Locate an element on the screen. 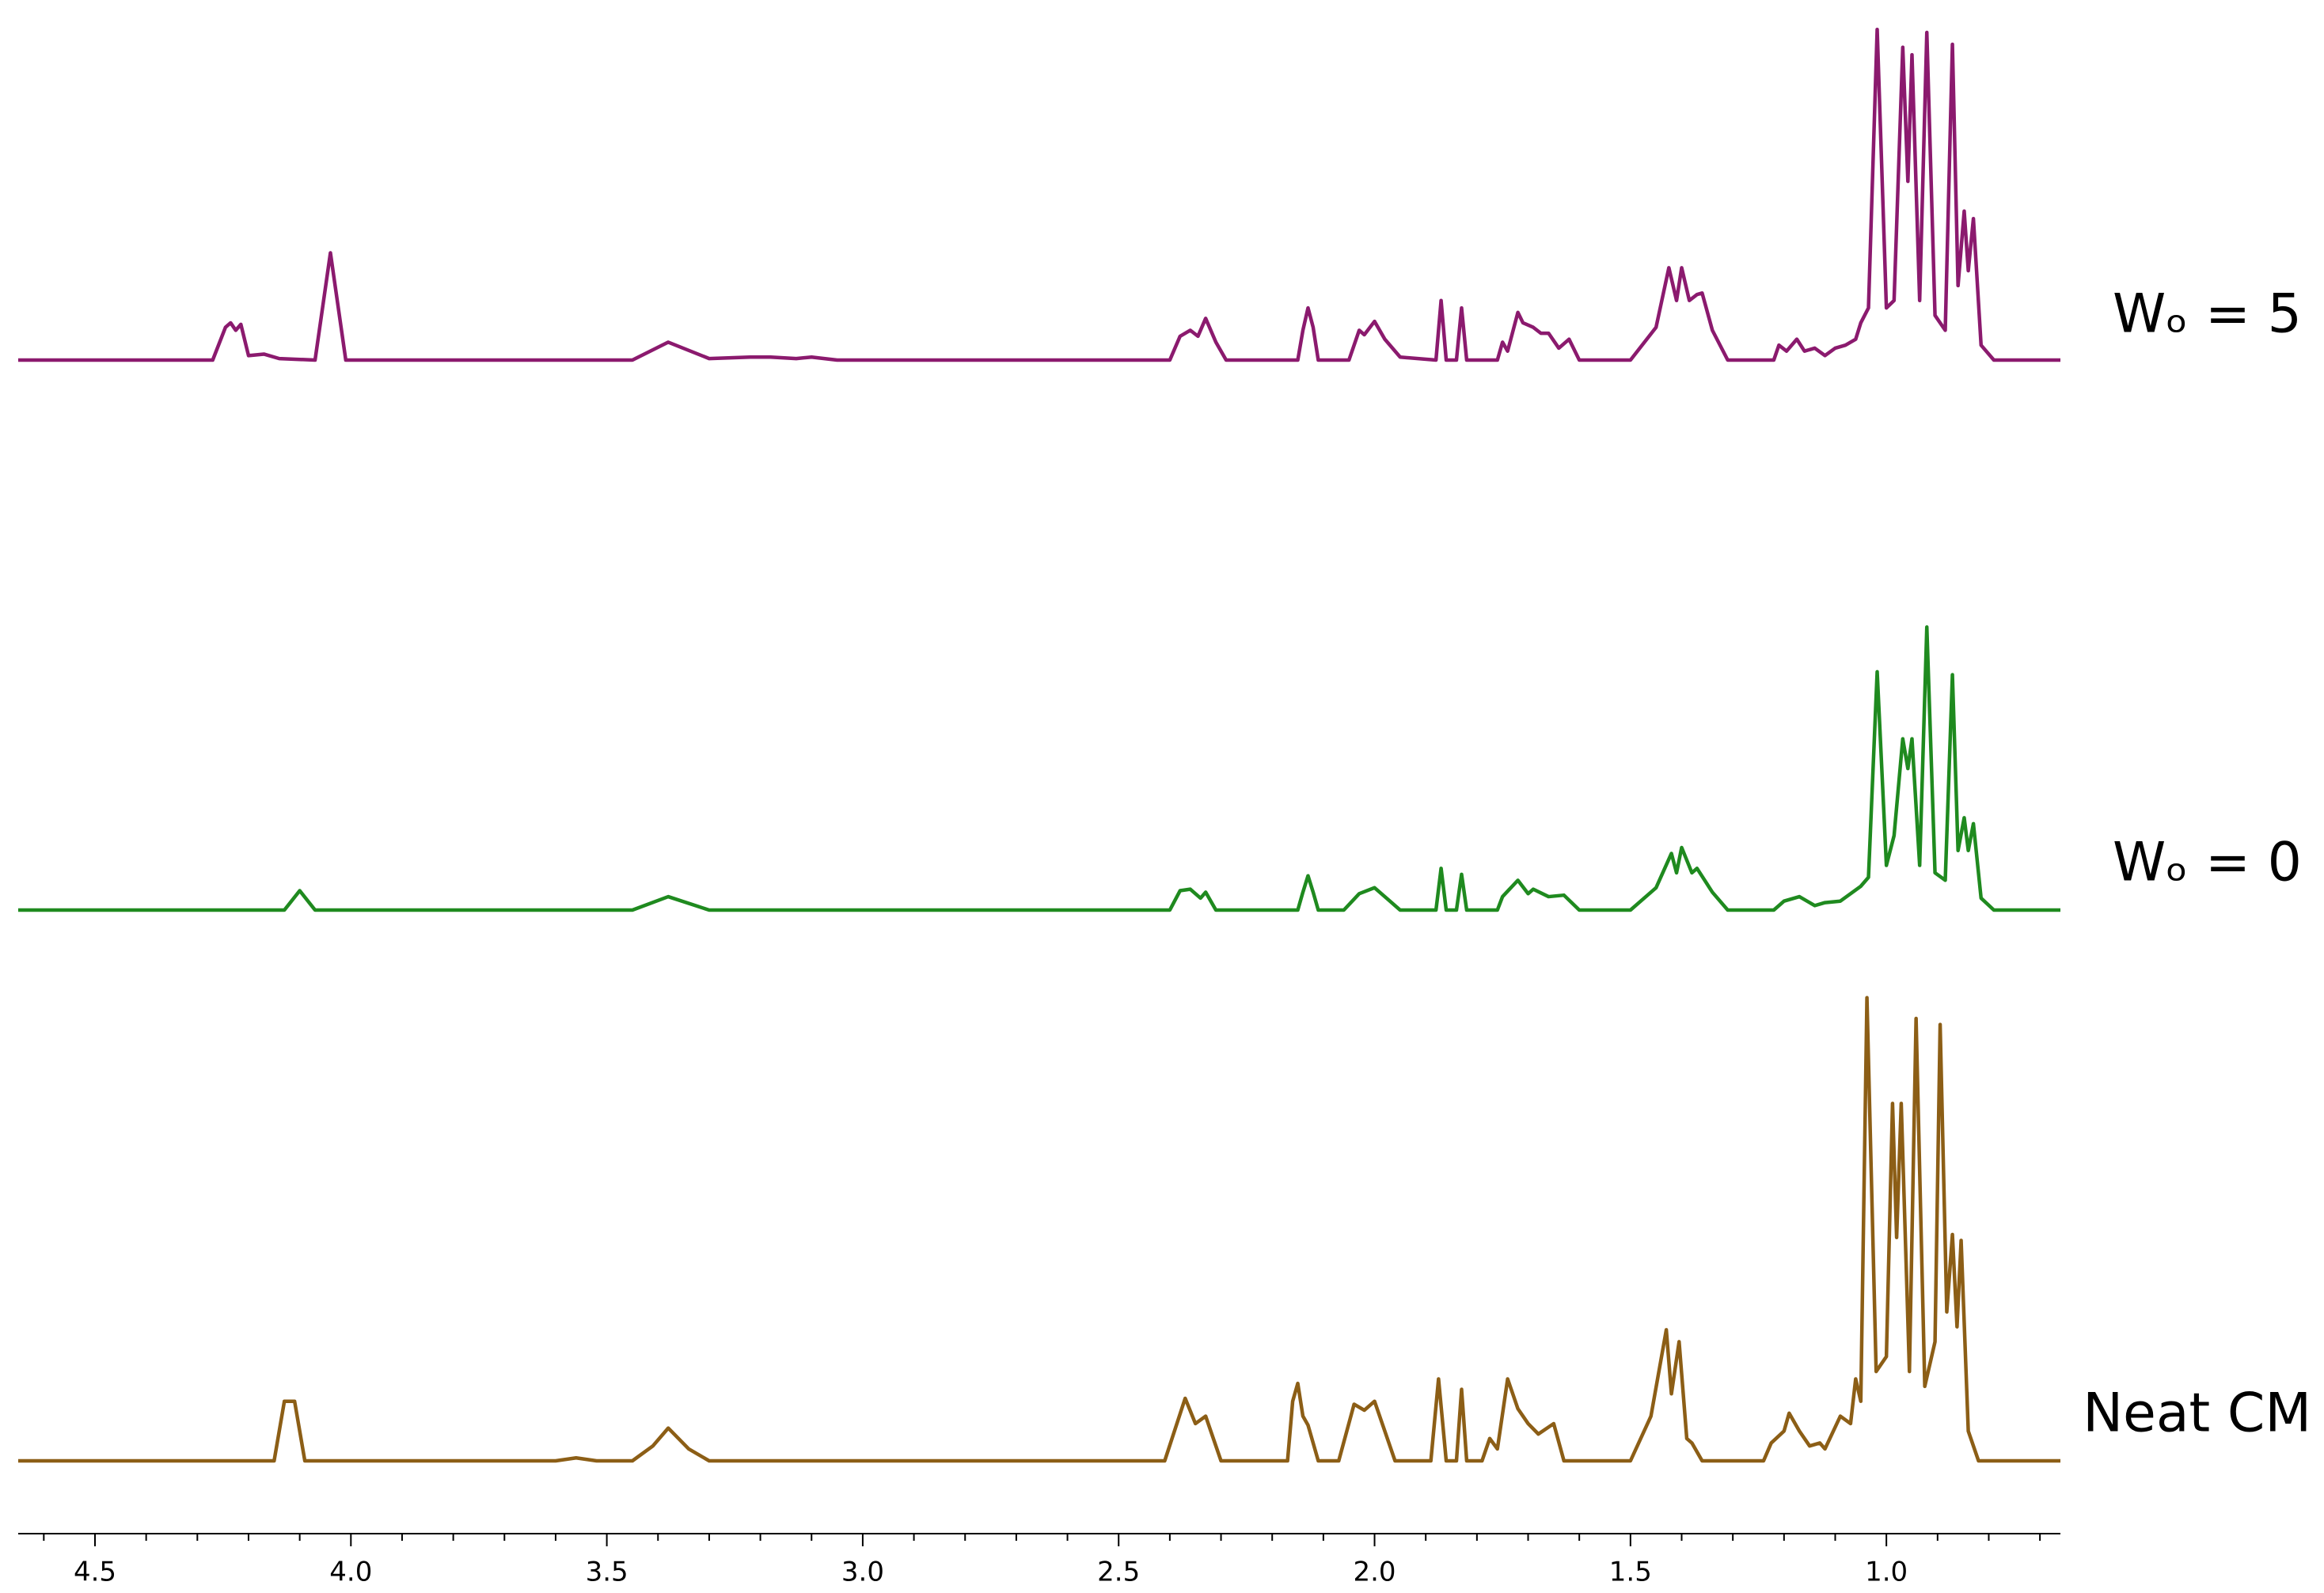 The height and width of the screenshot is (1593, 2324). x-tick-label: 2.5 is located at coordinates (1118, 1572).